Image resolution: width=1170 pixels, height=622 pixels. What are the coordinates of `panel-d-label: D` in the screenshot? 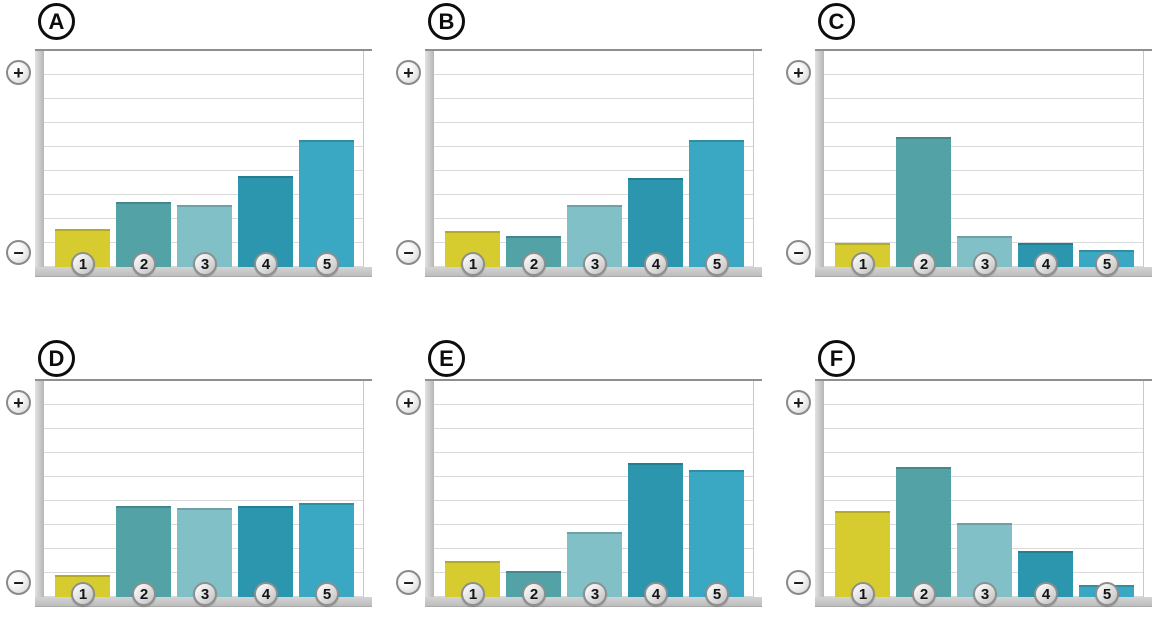 It's located at (56, 358).